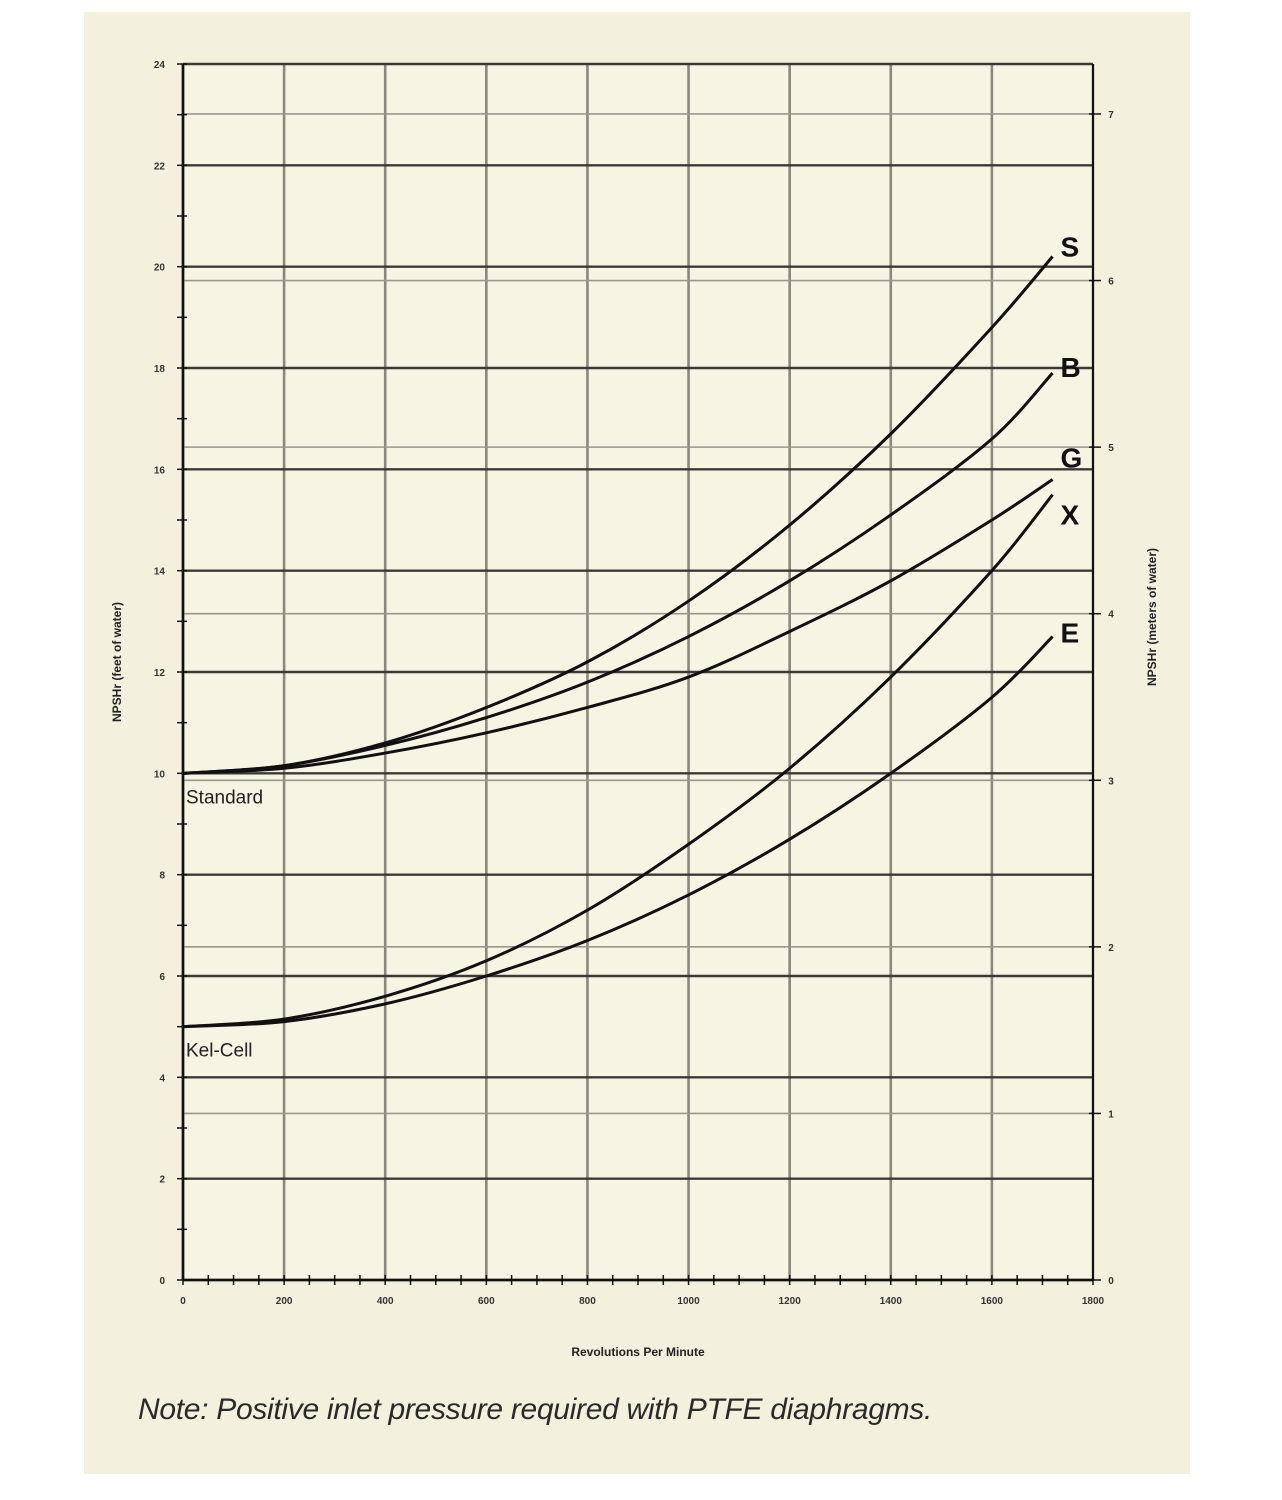 This screenshot has height=1500, width=1282. Describe the element at coordinates (1111, 448) in the screenshot. I see `y2-tick-label: 5` at that location.